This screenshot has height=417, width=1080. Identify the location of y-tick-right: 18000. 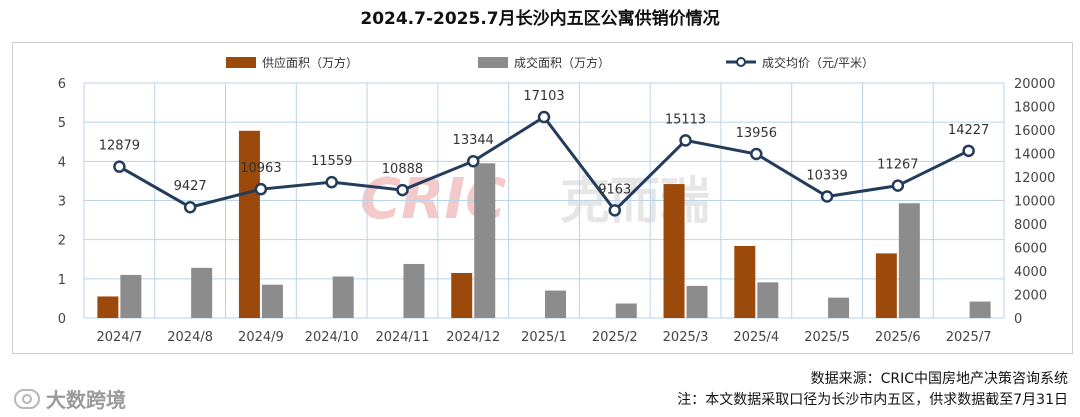
(1034, 108).